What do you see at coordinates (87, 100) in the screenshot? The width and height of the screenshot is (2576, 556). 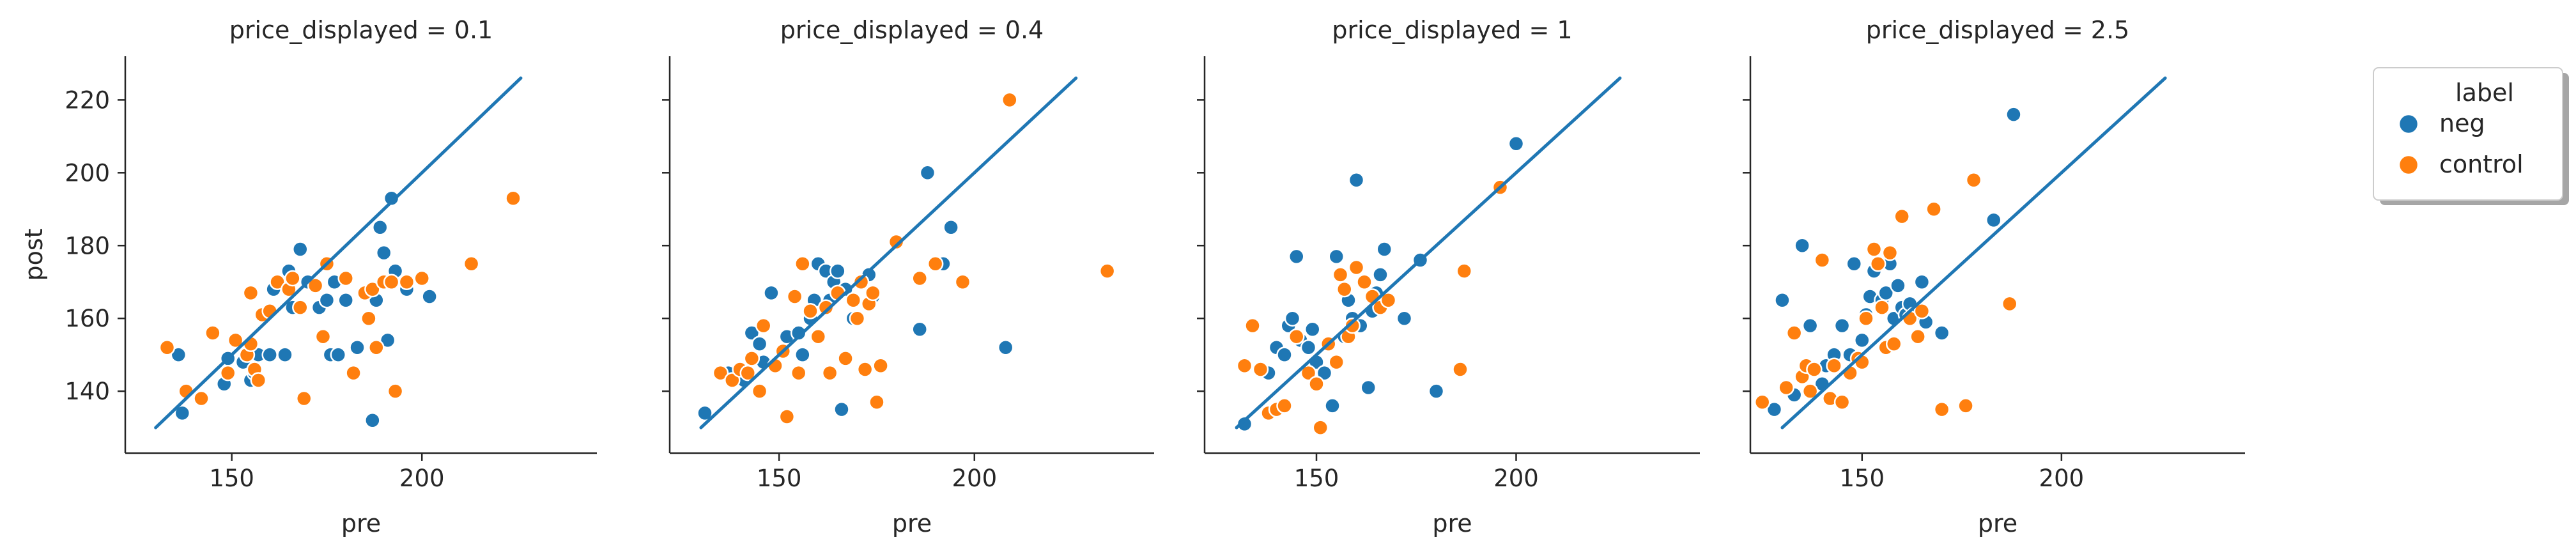 I see `y-tick-label: 220` at bounding box center [87, 100].